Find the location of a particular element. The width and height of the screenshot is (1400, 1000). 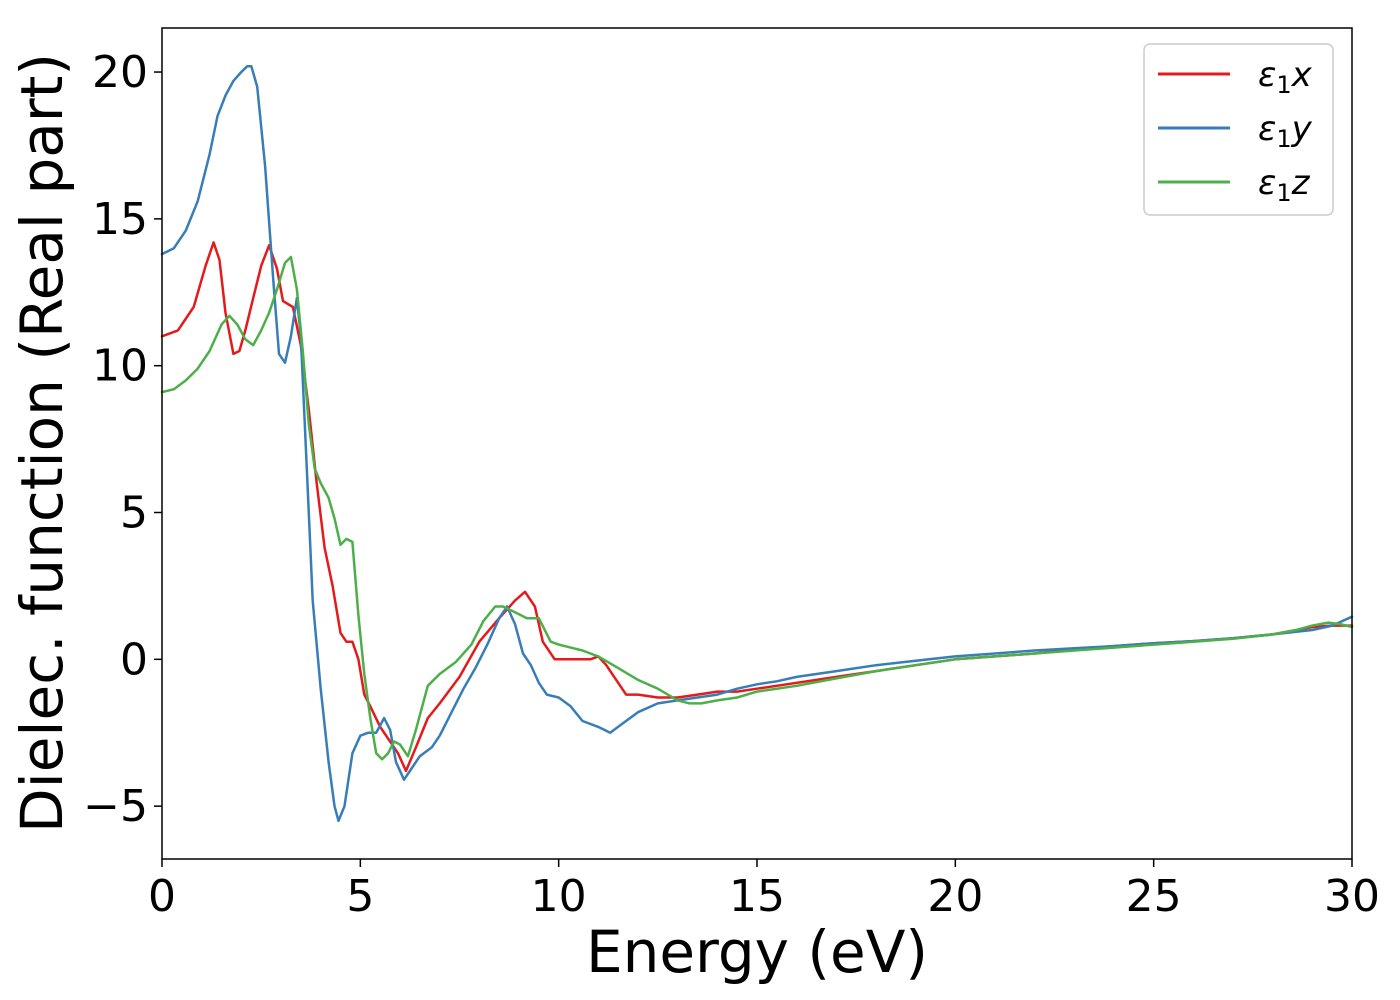

y-axis: −5 0 5 10 15 20 is located at coordinates (122, 439).